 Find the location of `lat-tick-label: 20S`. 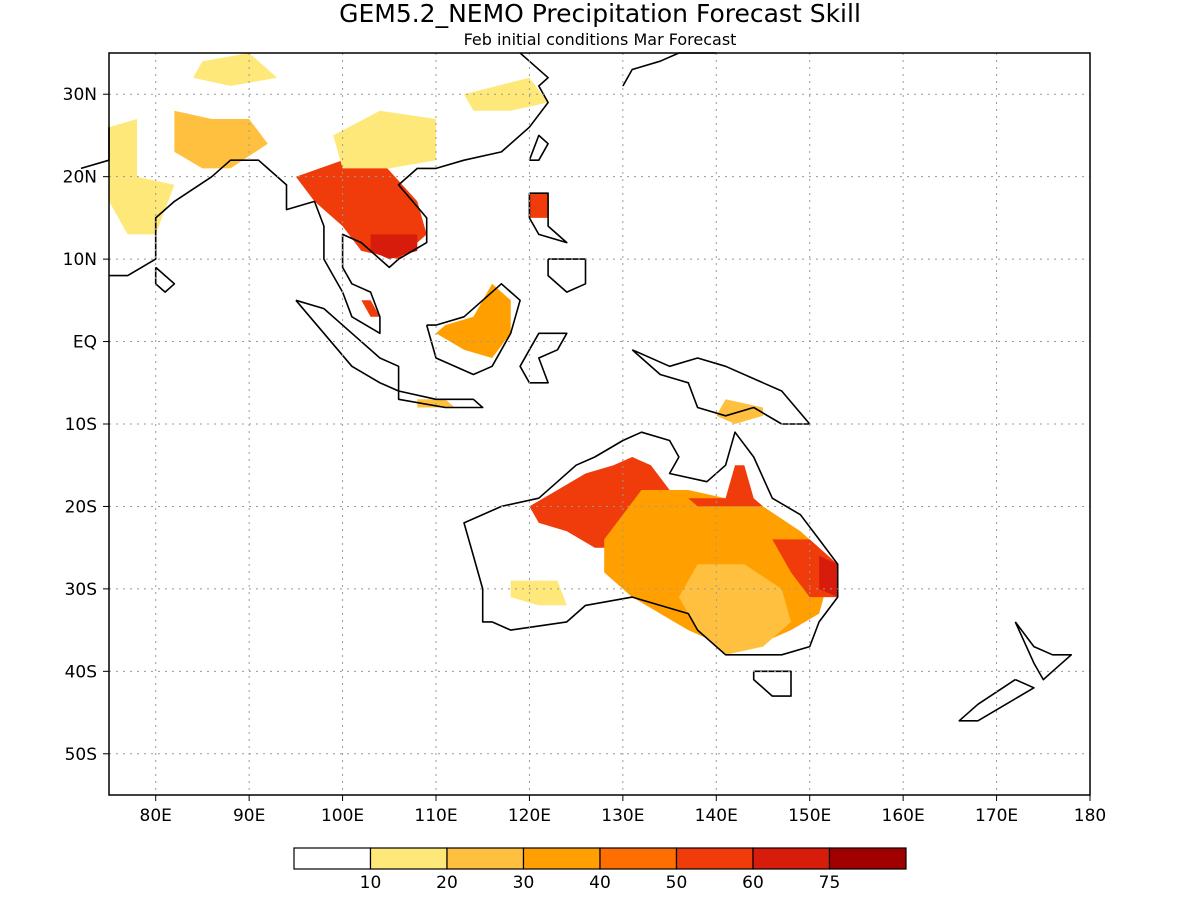

lat-tick-label: 20S is located at coordinates (81, 507).